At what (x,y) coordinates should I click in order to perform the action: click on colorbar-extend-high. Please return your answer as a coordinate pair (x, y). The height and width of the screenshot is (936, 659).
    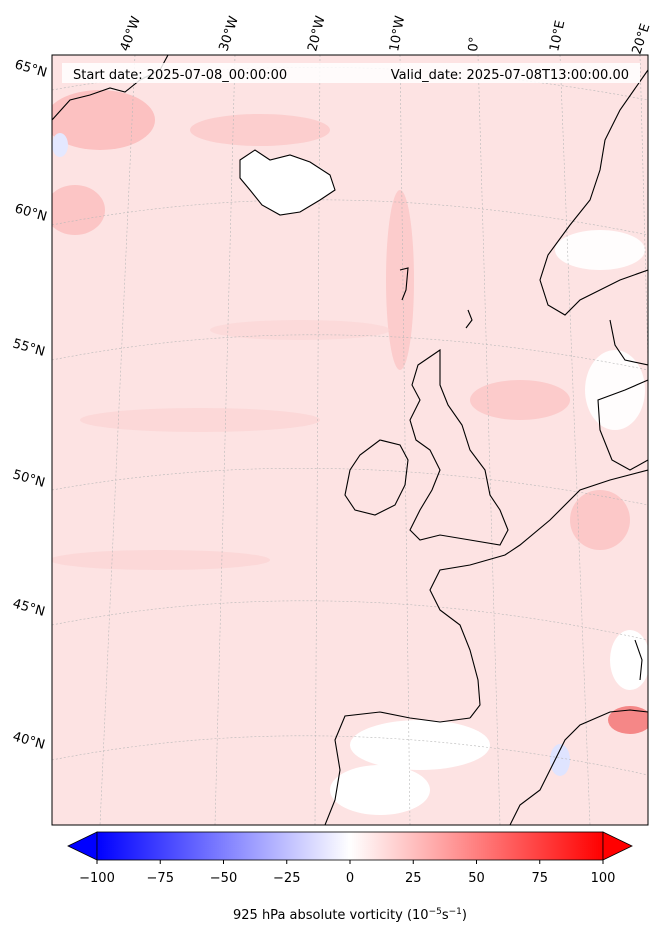
    Looking at the image, I should click on (617, 846).